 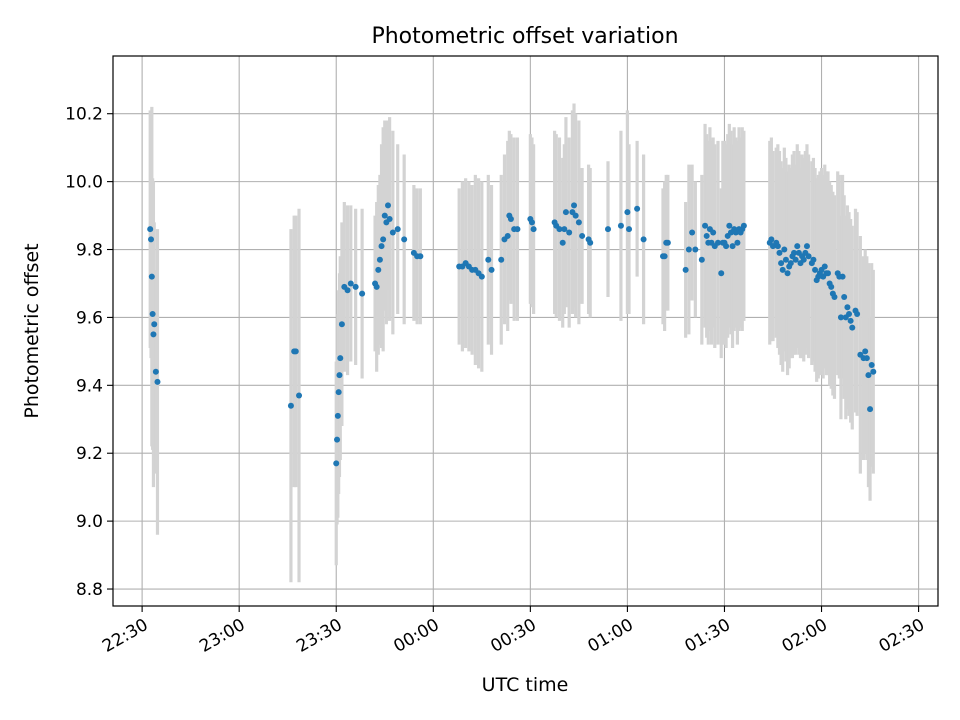 I want to click on chart-title: Photometric offset variation, so click(x=524, y=36).